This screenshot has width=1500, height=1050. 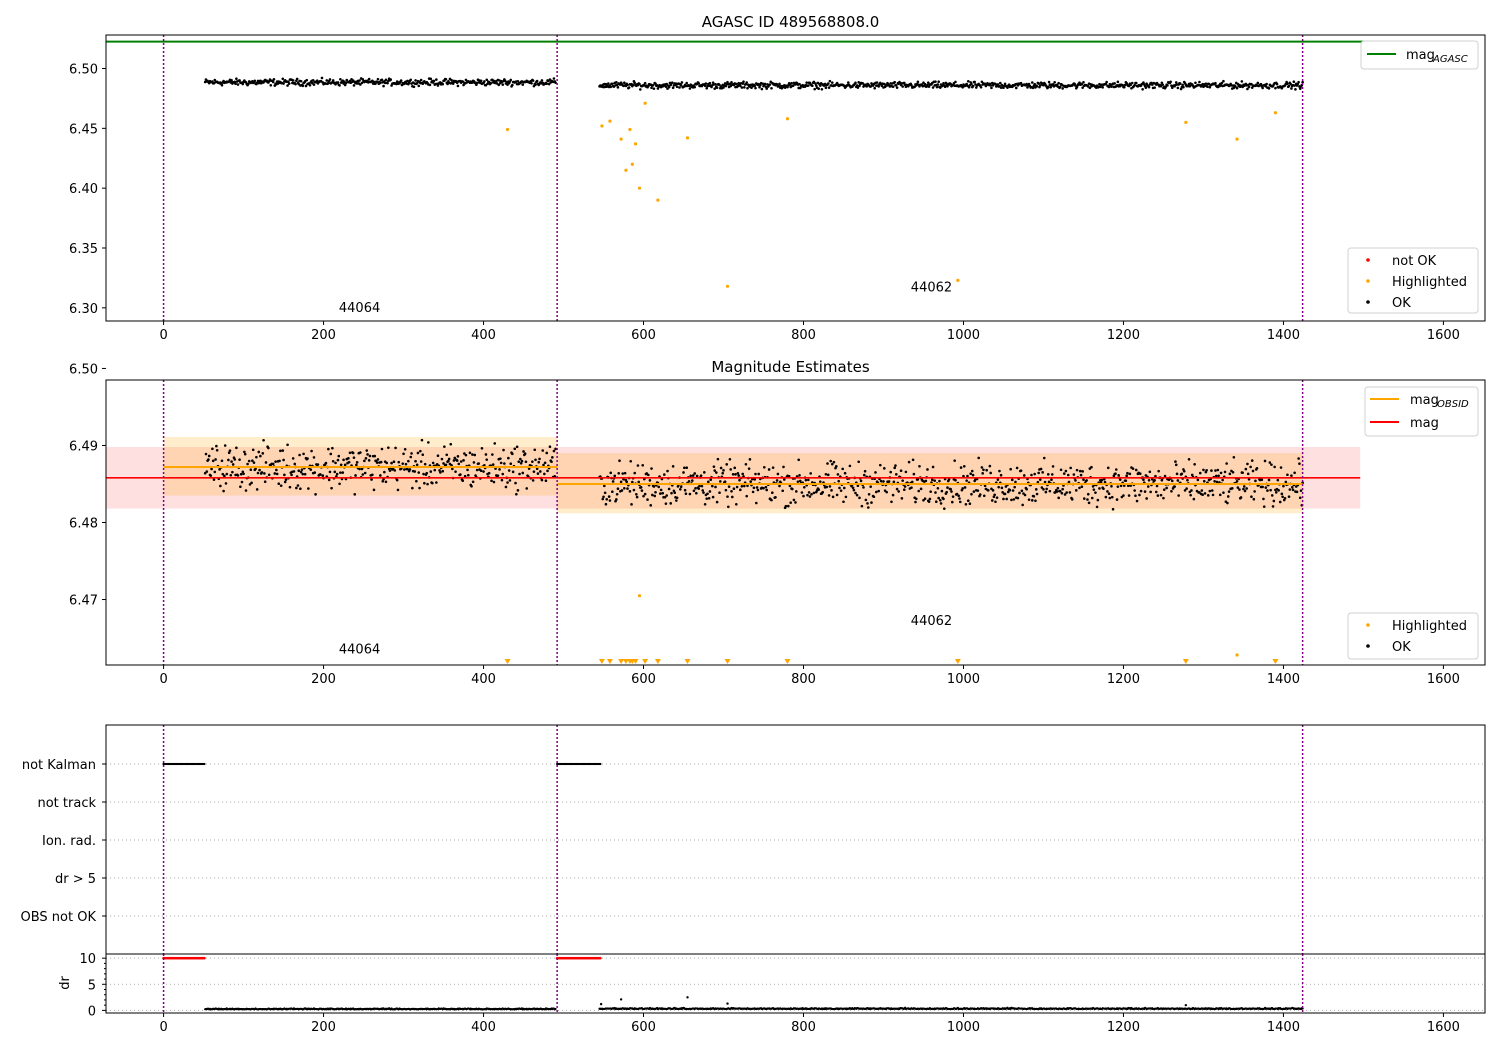 I want to click on x-tick-label: 800, so click(x=803, y=335).